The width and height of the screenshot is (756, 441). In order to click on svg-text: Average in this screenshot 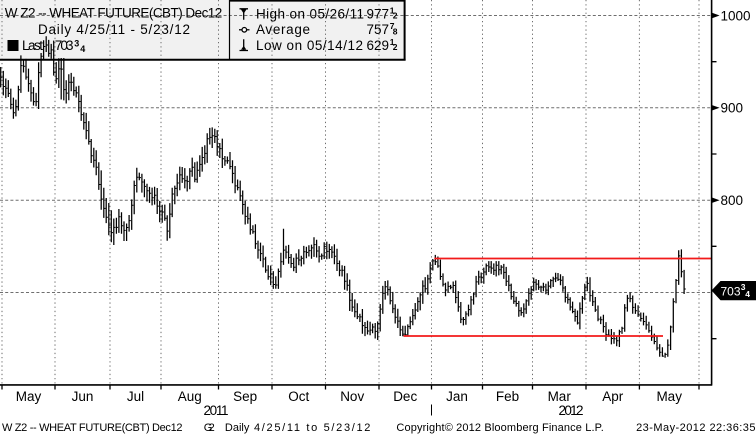, I will do `click(283, 29)`.